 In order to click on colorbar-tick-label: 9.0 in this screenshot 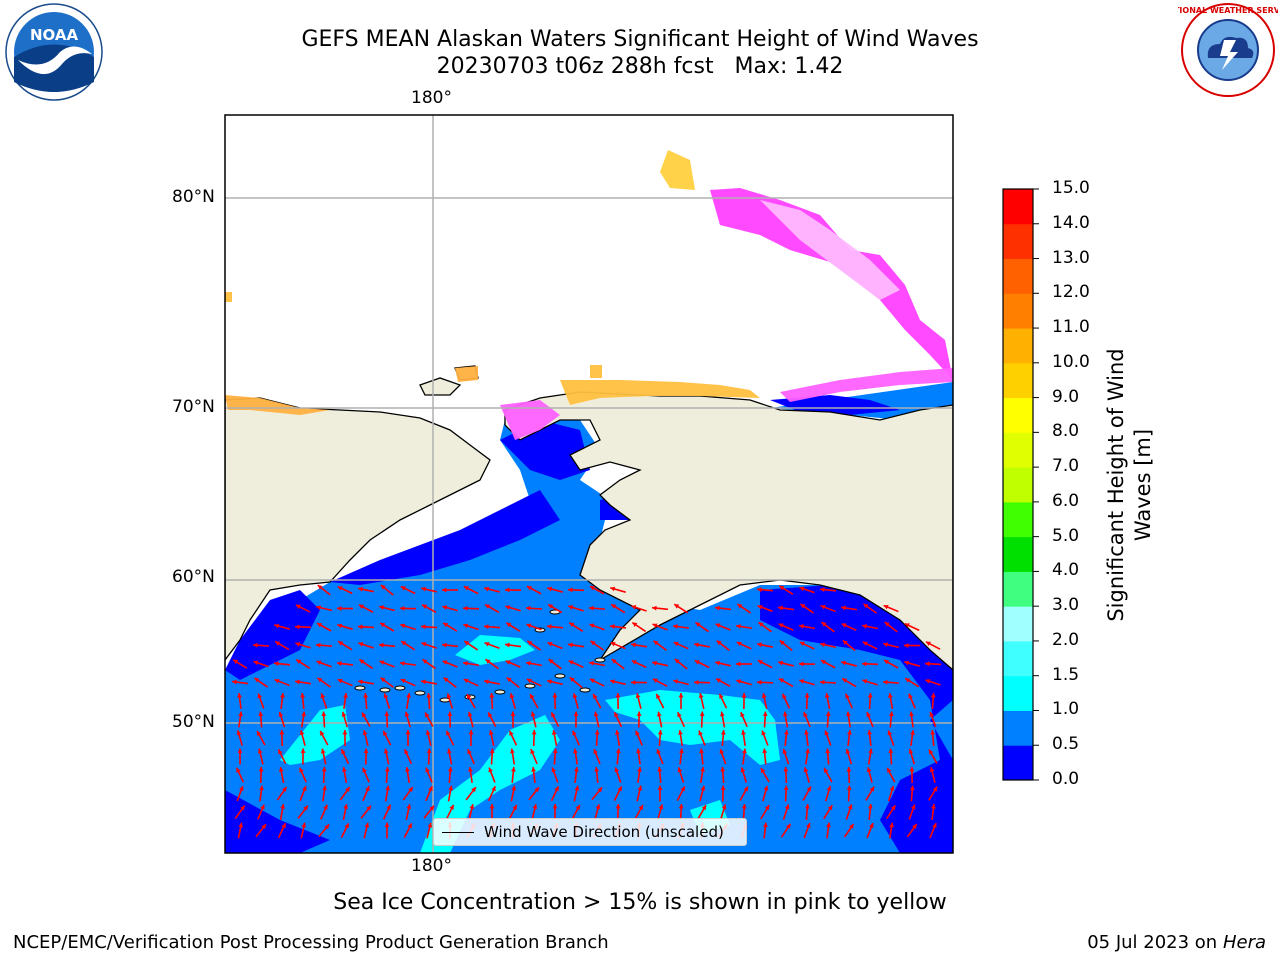, I will do `click(1066, 396)`.